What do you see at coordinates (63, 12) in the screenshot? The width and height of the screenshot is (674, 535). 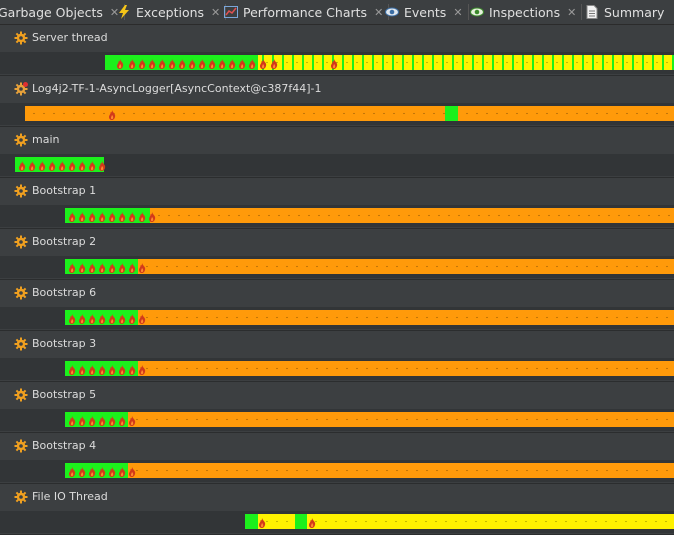 I see `tab-garbage-objects: Garbage Objects ✕` at bounding box center [63, 12].